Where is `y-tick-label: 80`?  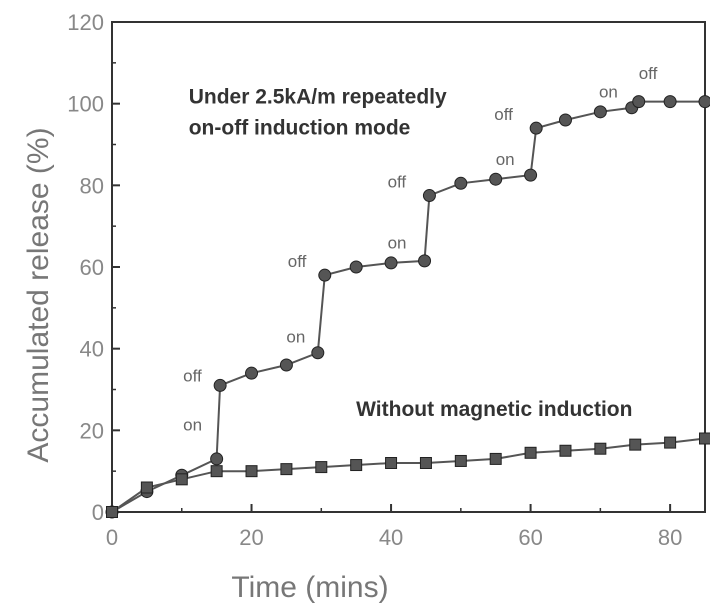
y-tick-label: 80 is located at coordinates (92, 185).